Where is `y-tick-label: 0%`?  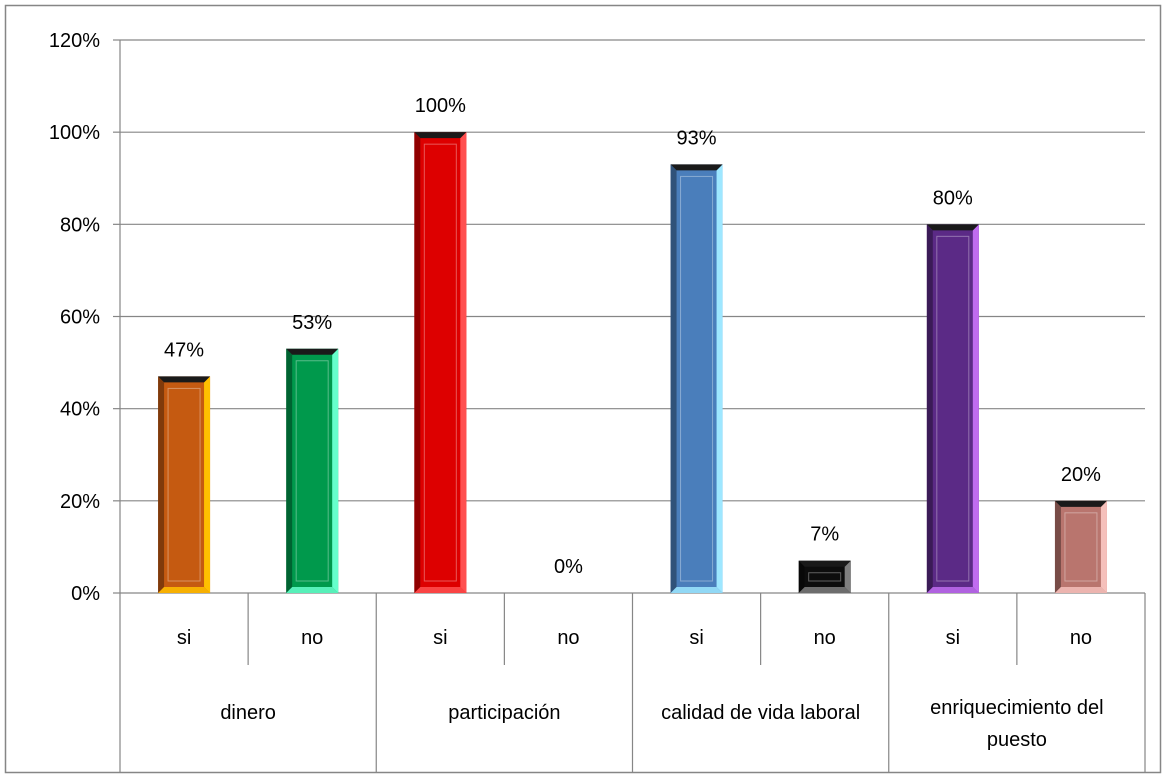 y-tick-label: 0% is located at coordinates (85, 594).